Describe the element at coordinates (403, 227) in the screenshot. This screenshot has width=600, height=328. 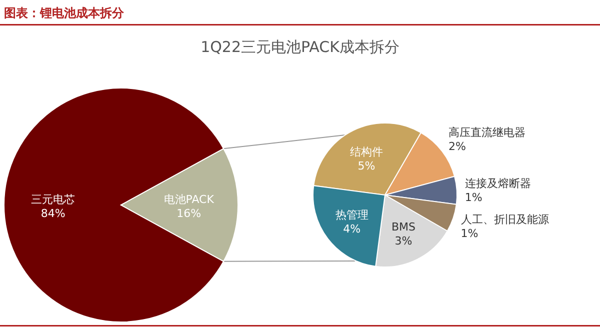
I see `slice-label: BMS` at that location.